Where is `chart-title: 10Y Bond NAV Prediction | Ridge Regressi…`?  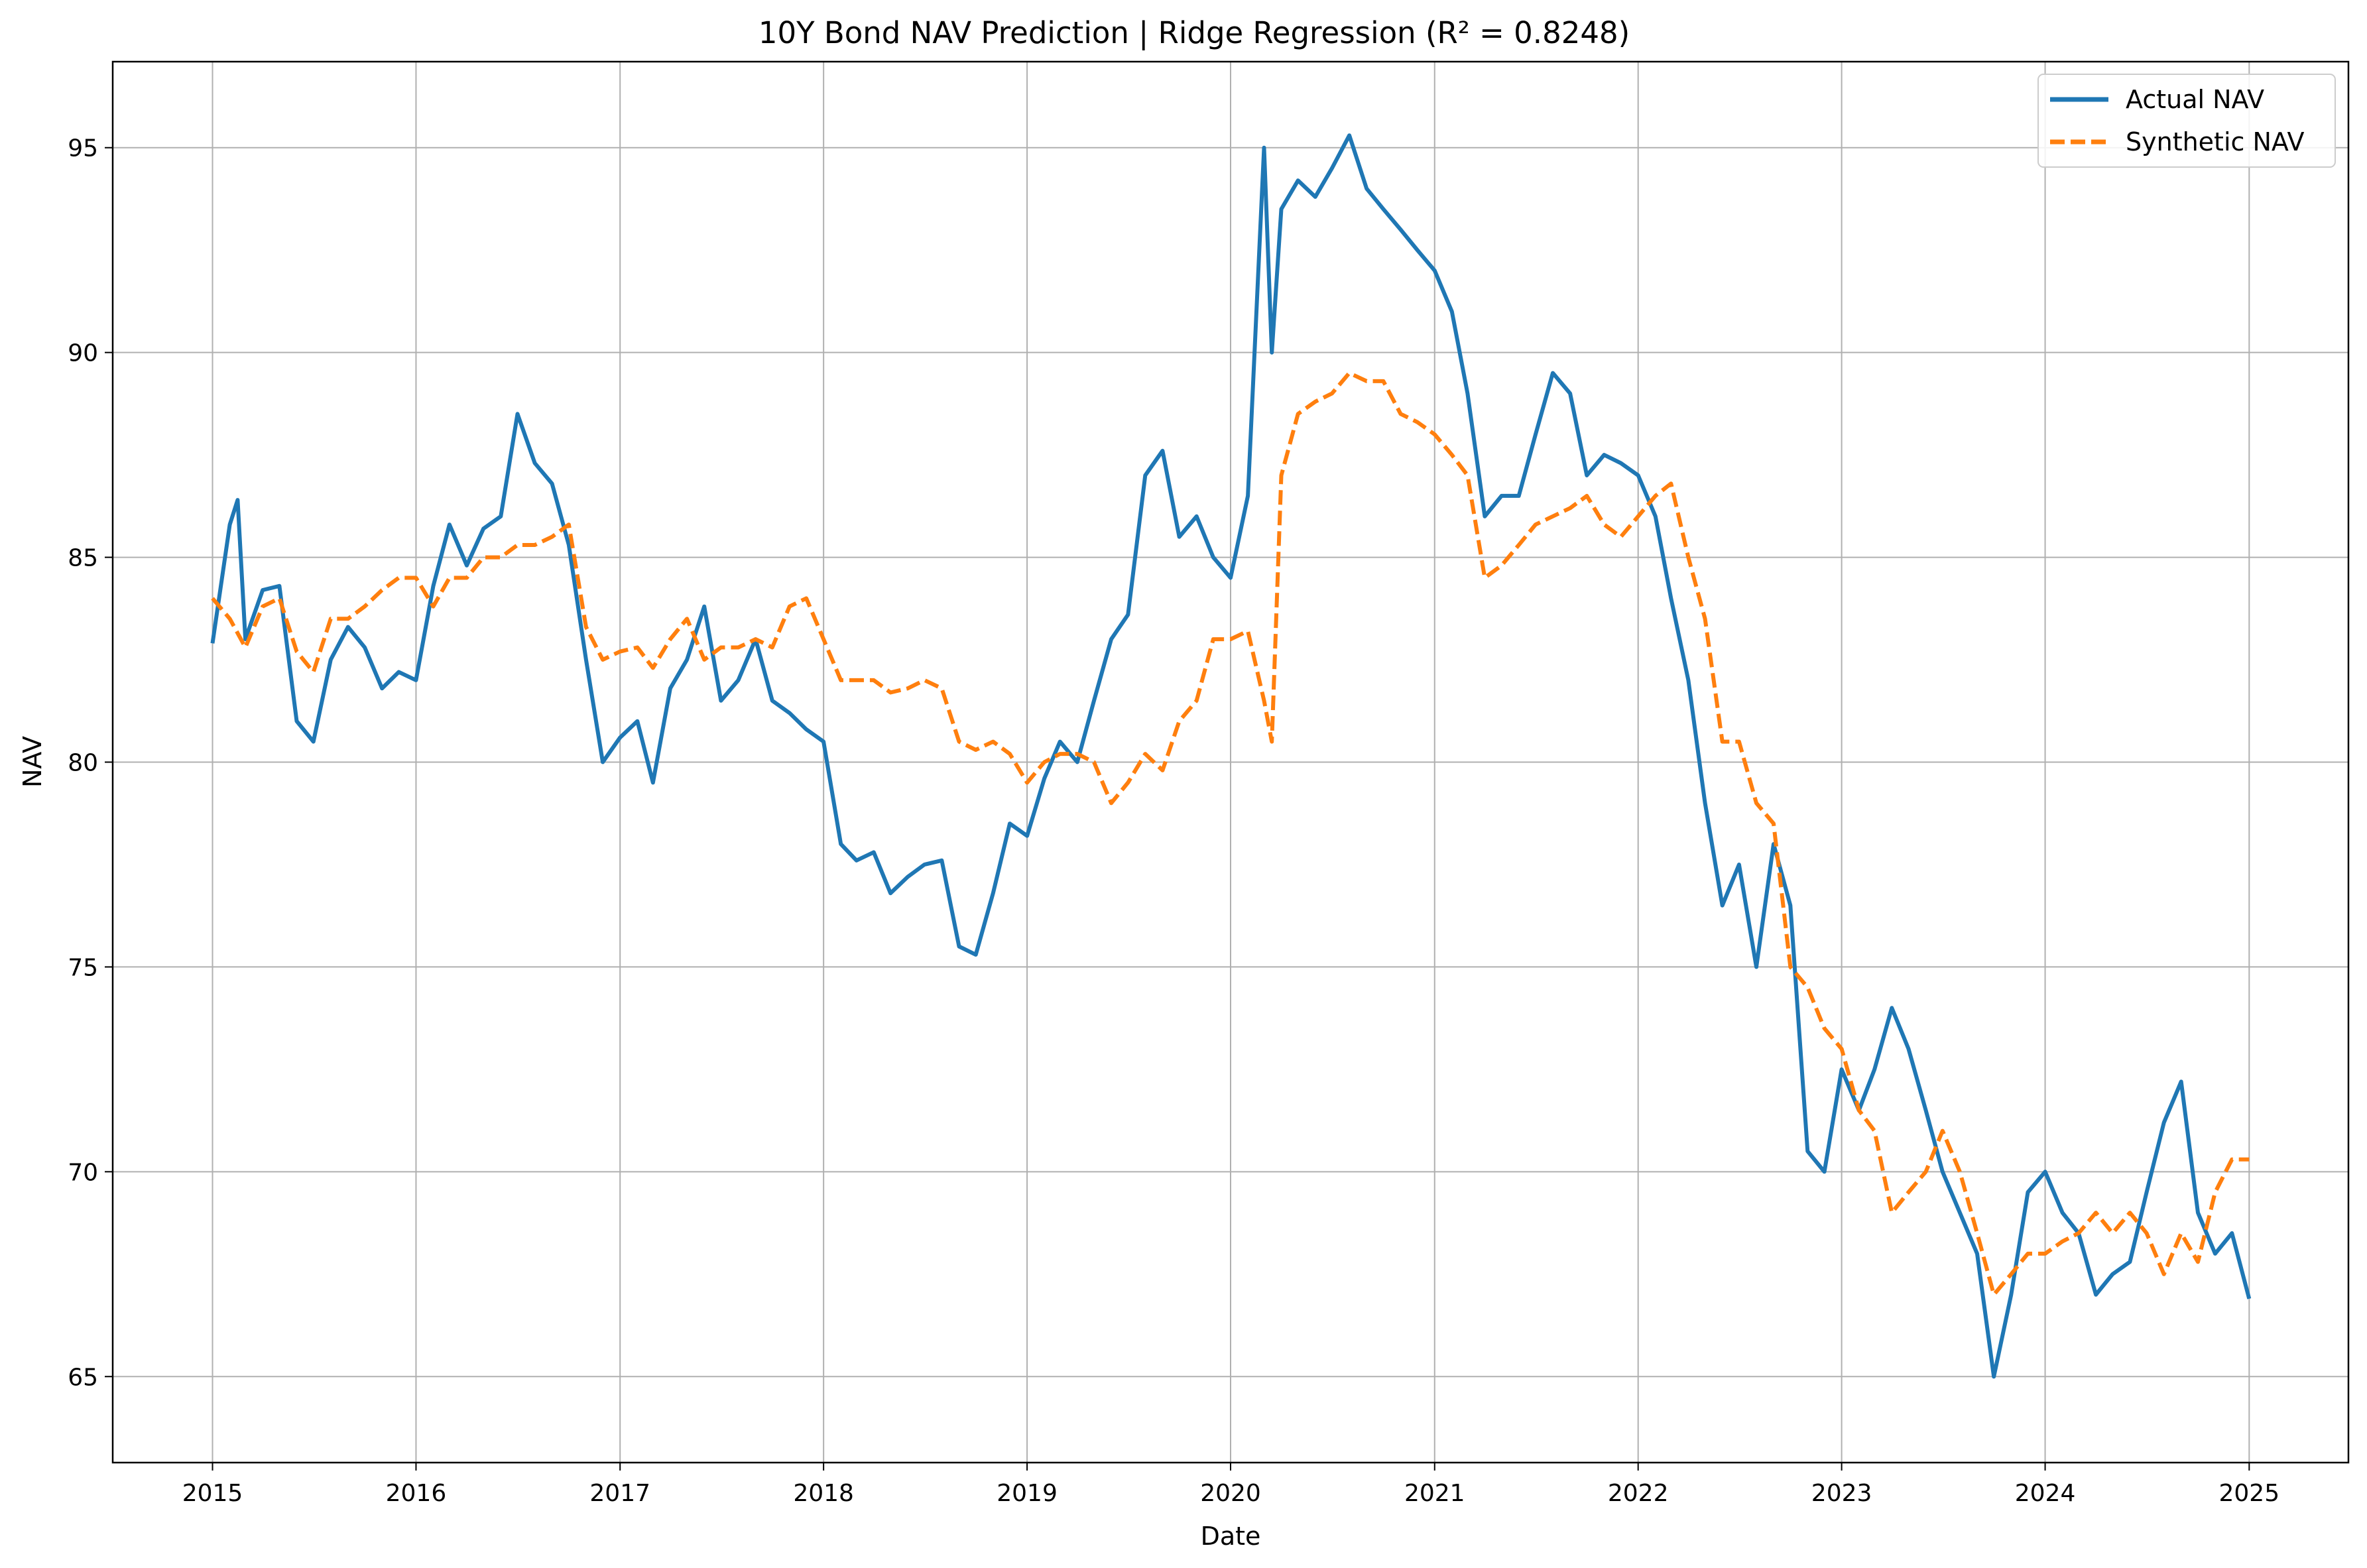
chart-title: 10Y Bond NAV Prediction | Ridge Regressi… is located at coordinates (1194, 32).